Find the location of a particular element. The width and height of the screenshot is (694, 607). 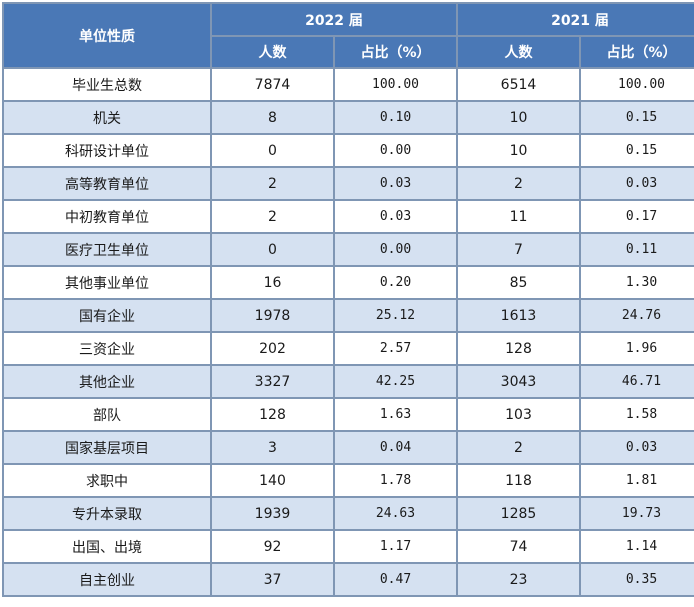

unit-name-cell: 中初教育单位 is located at coordinates (107, 216).